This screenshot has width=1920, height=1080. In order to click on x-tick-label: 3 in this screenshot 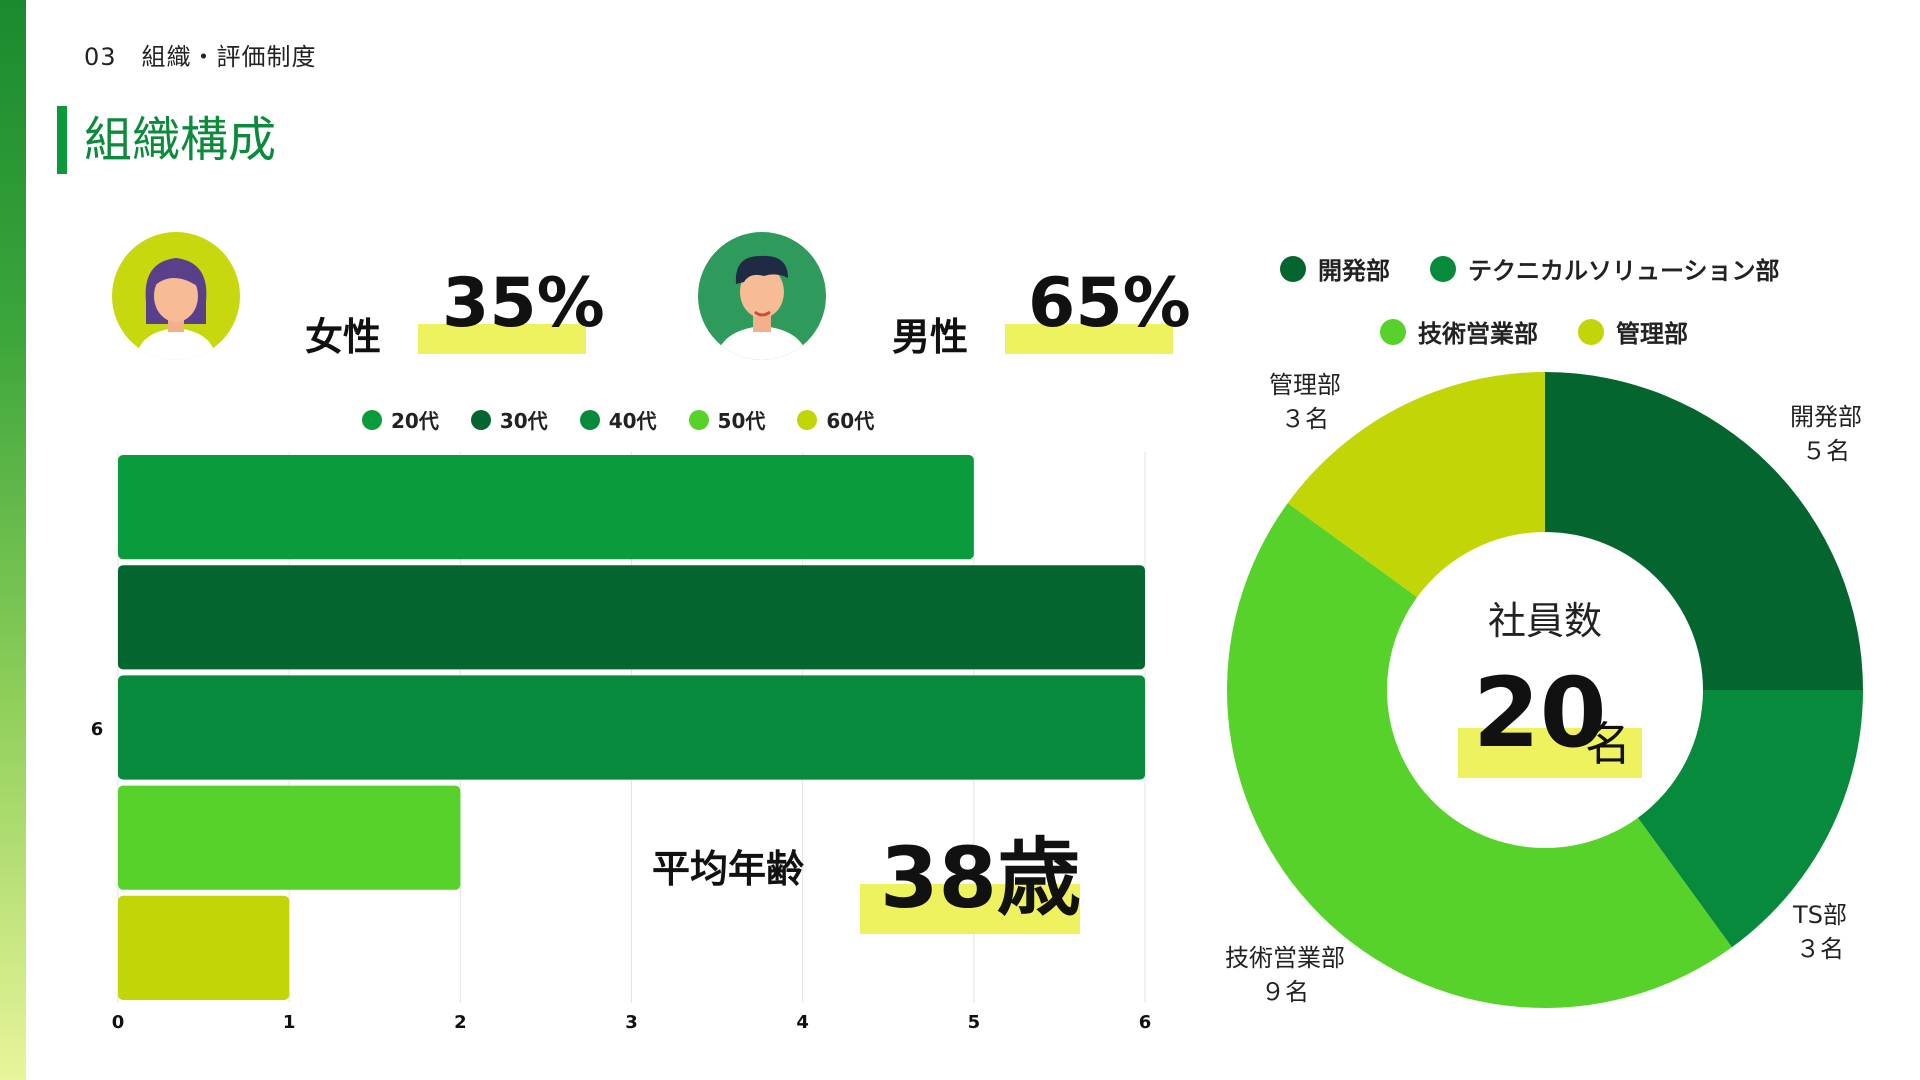, I will do `click(631, 1022)`.